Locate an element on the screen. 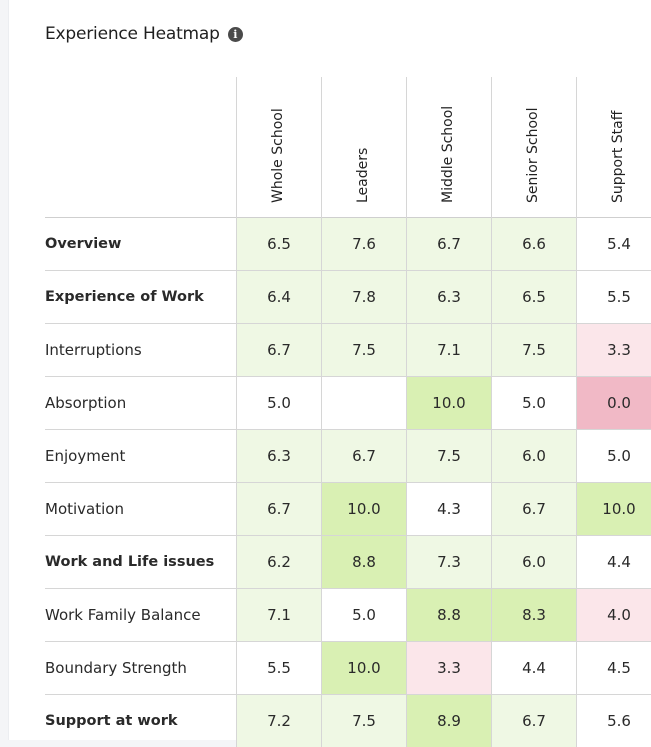  heatmap-cell: 8.9 is located at coordinates (449, 721).